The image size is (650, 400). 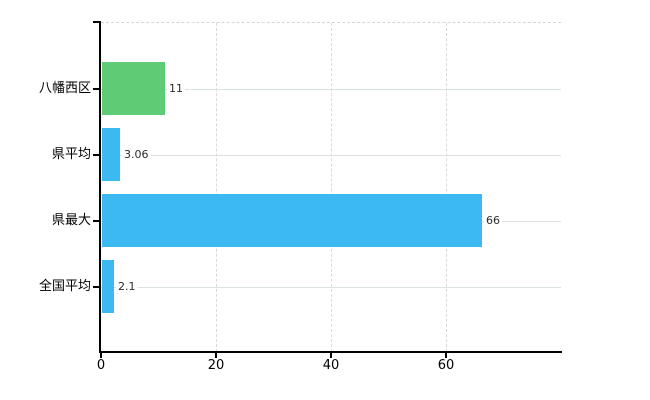 I want to click on category-label: 全国平均, so click(x=64, y=286).